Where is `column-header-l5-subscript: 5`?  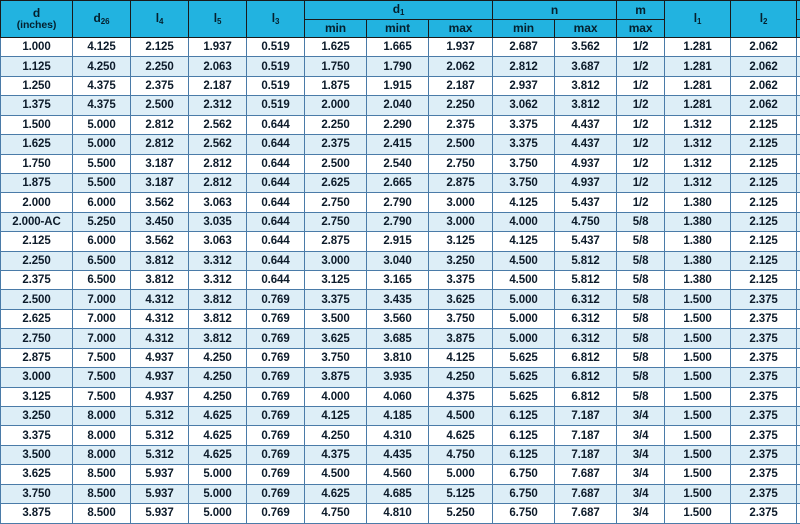 column-header-l5-subscript: 5 is located at coordinates (219, 21).